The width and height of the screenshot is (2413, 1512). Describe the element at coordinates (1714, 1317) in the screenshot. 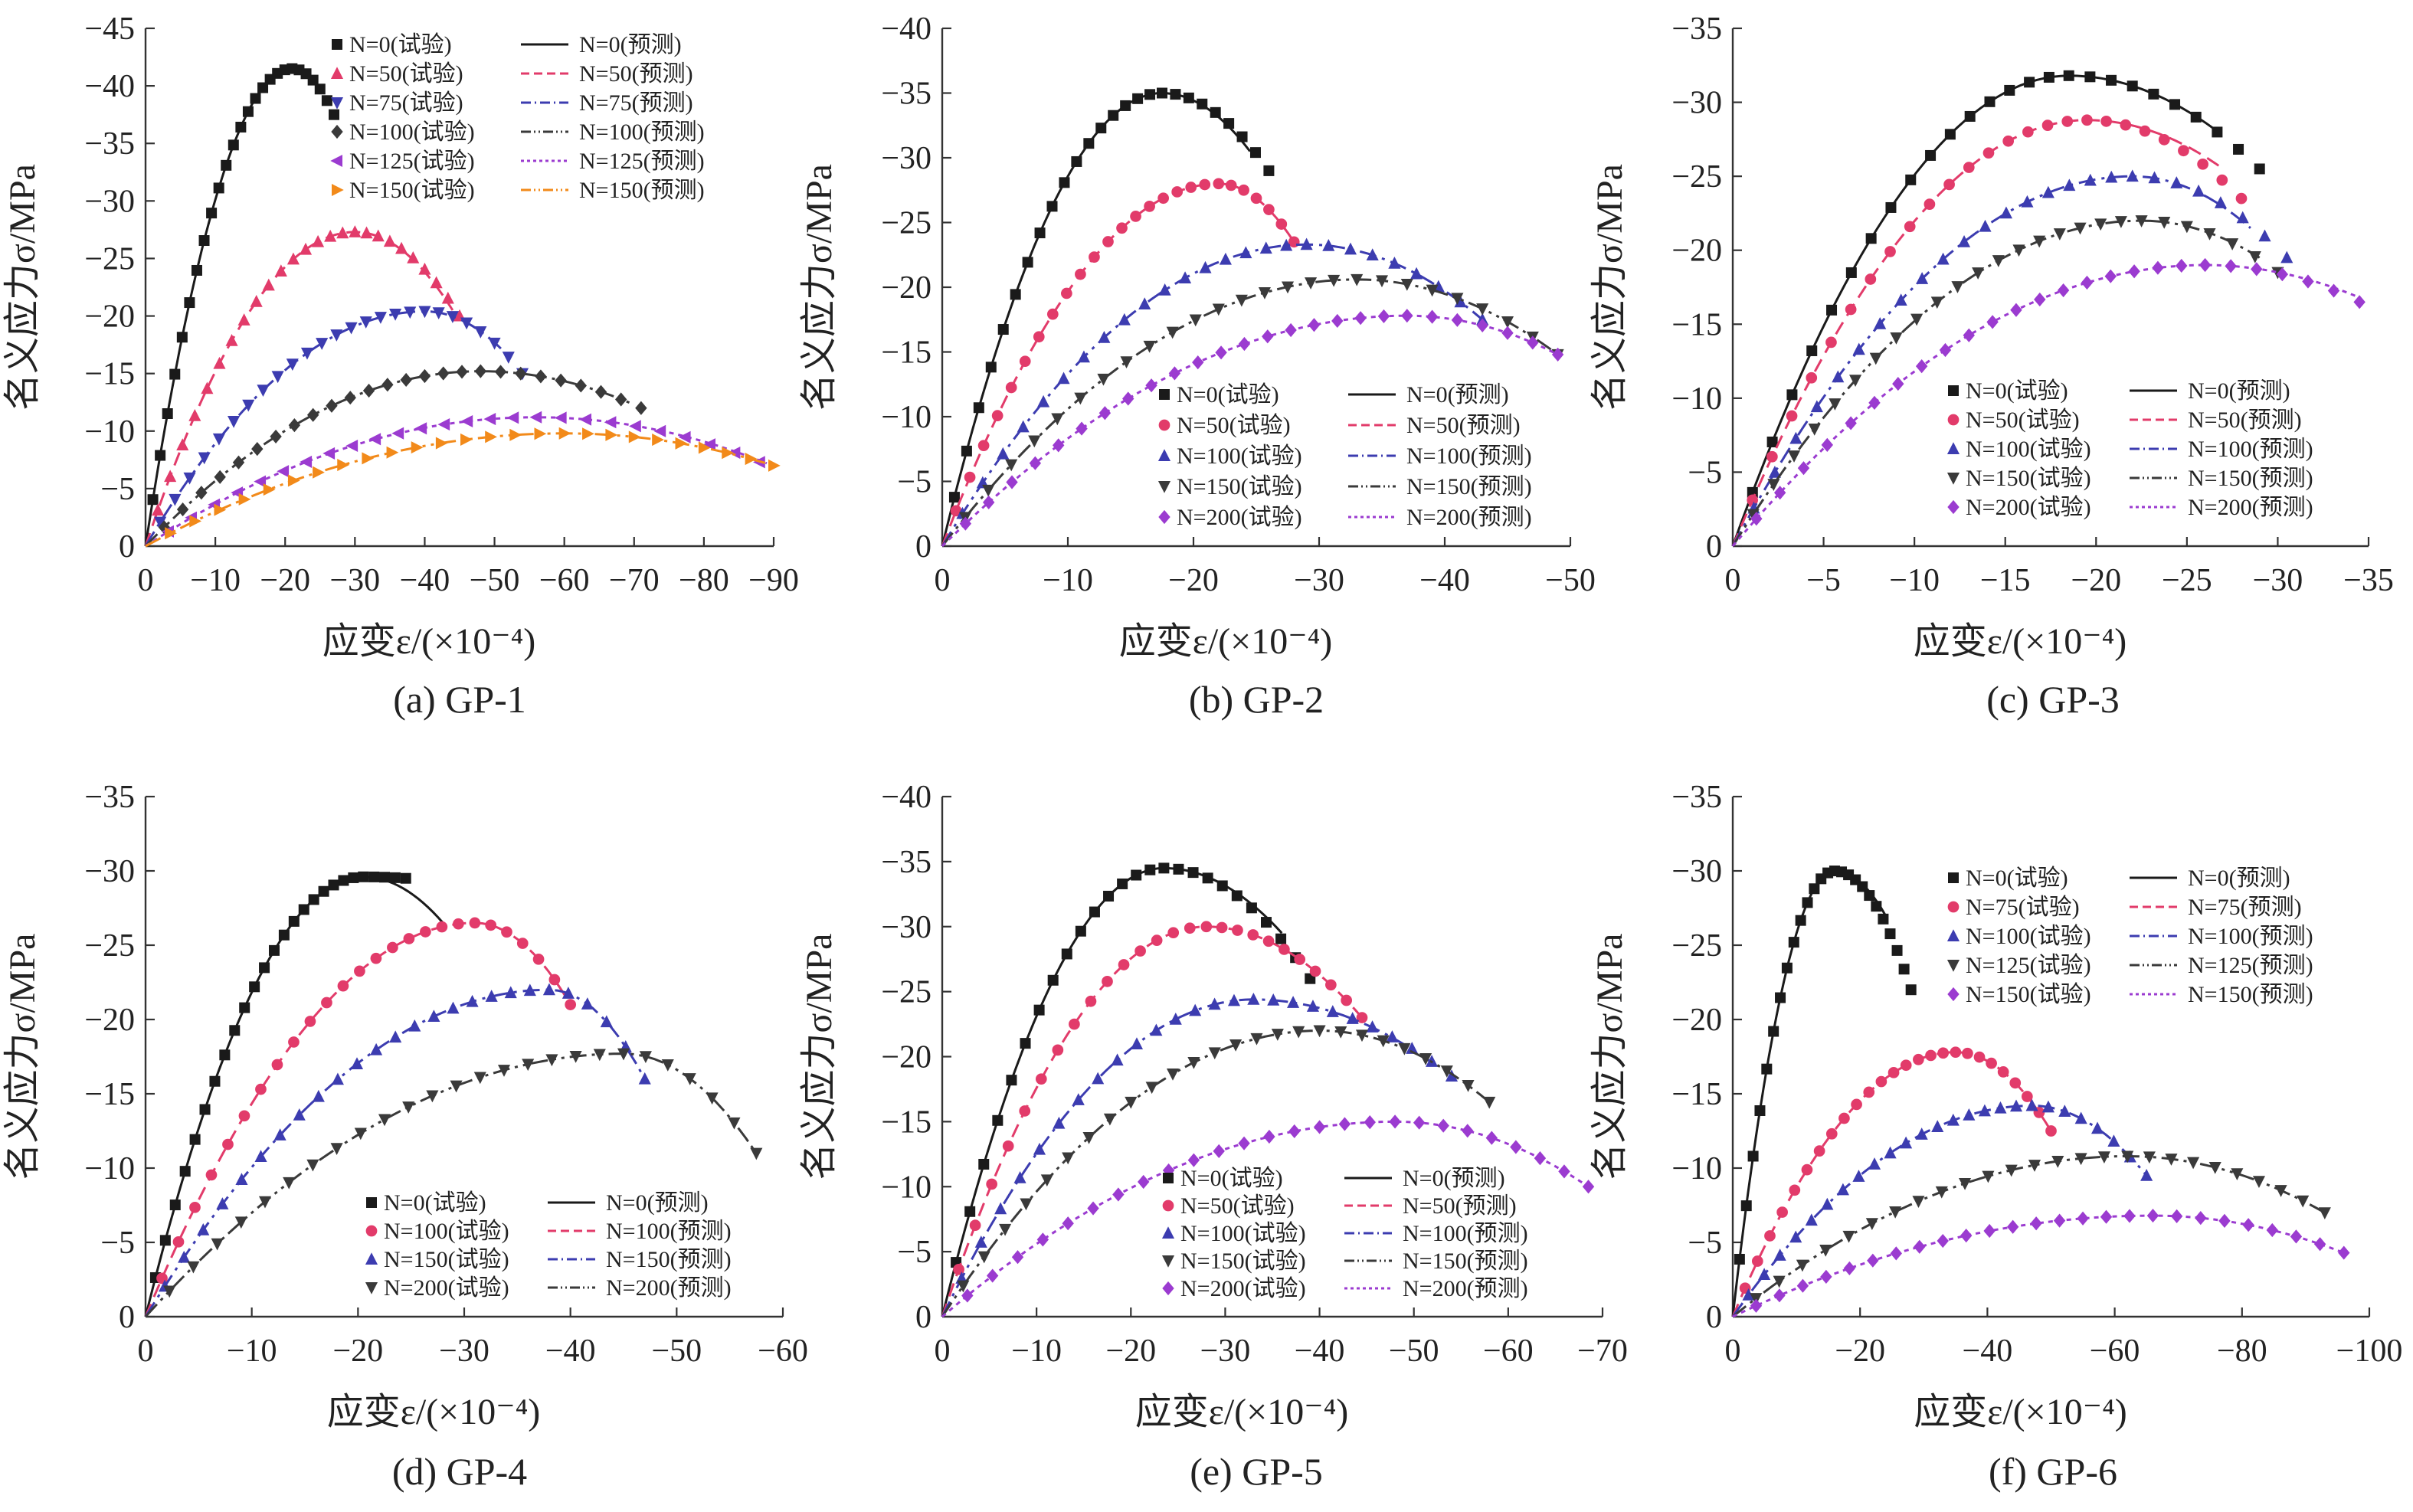

I see `y-tick-label: 0` at that location.